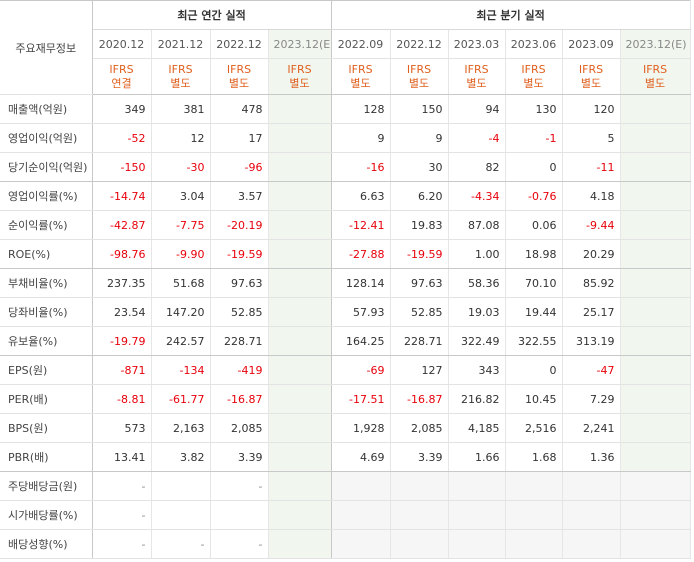  Describe the element at coordinates (181, 109) in the screenshot. I see `annual-value: 381` at that location.